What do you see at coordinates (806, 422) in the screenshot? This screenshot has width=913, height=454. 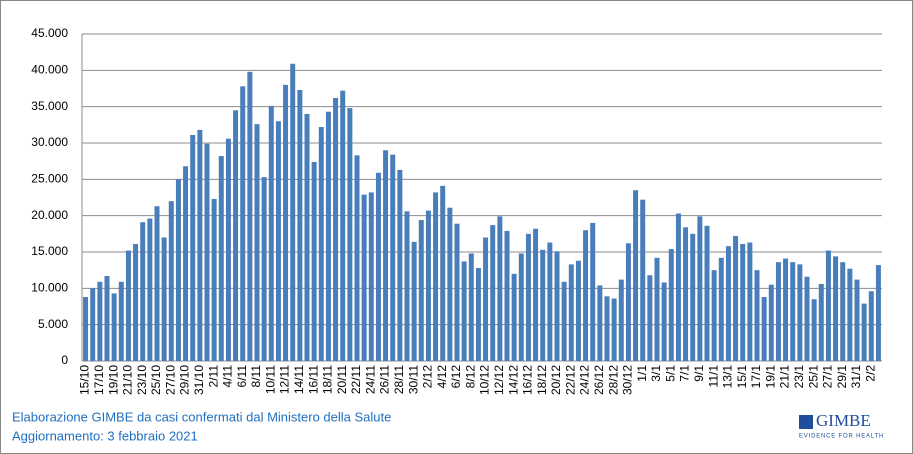 I see `logo-icon` at bounding box center [806, 422].